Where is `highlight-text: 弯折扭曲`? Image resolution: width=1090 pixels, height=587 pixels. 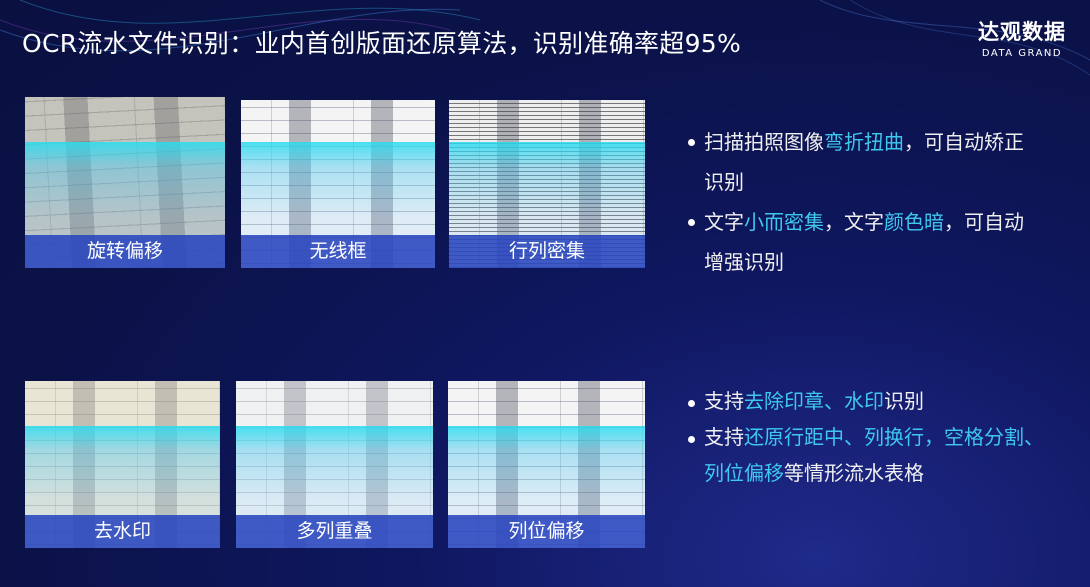 highlight-text: 弯折扭曲 is located at coordinates (864, 142).